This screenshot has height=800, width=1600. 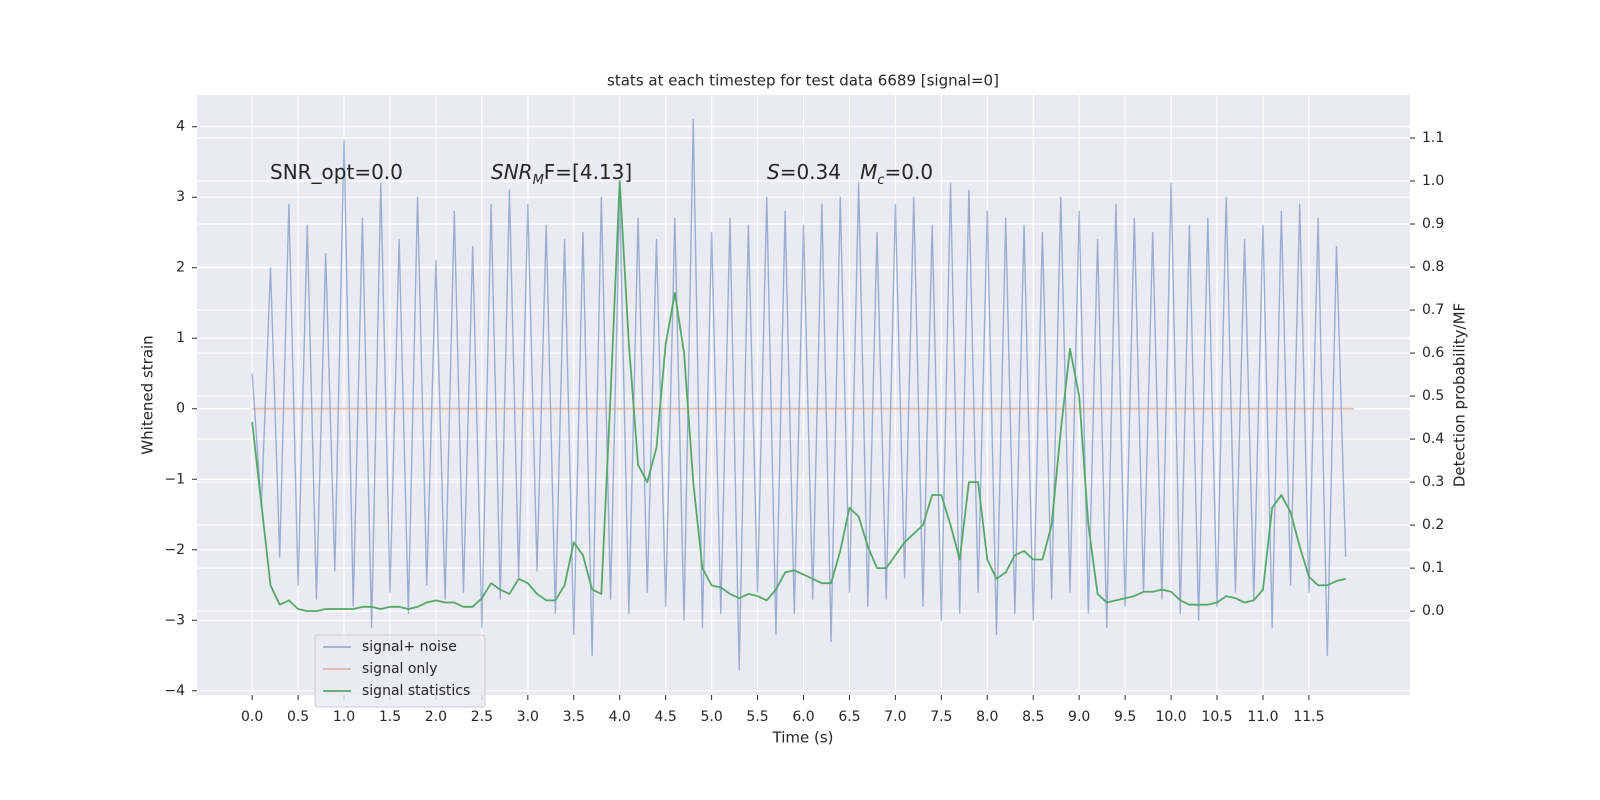 What do you see at coordinates (482, 717) in the screenshot?
I see `x-tick-label: 2.5` at bounding box center [482, 717].